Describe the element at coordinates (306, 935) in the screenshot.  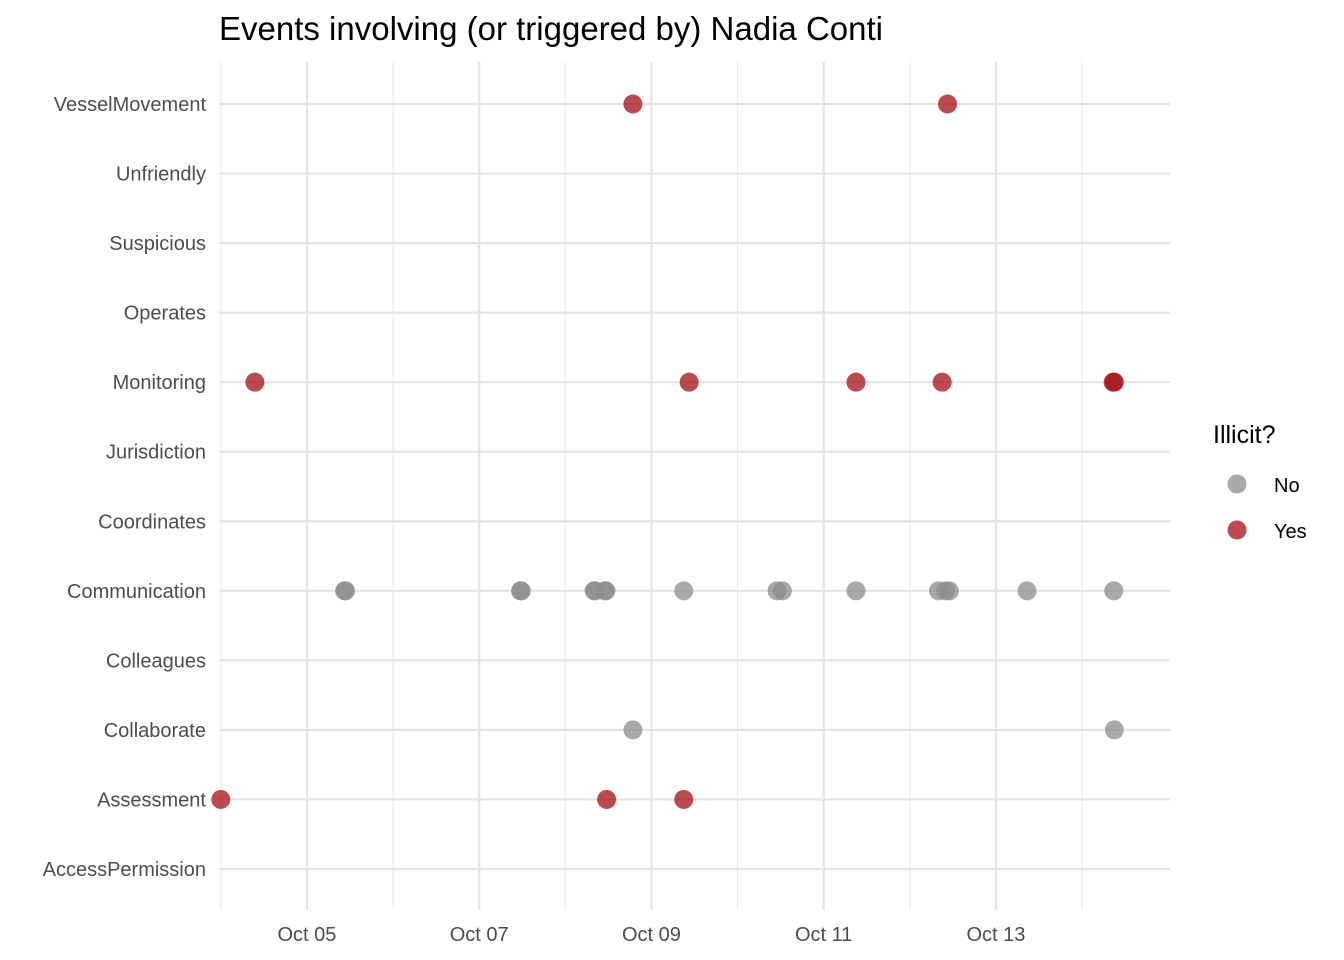
I see `x-tick-label: Oct 05` at that location.